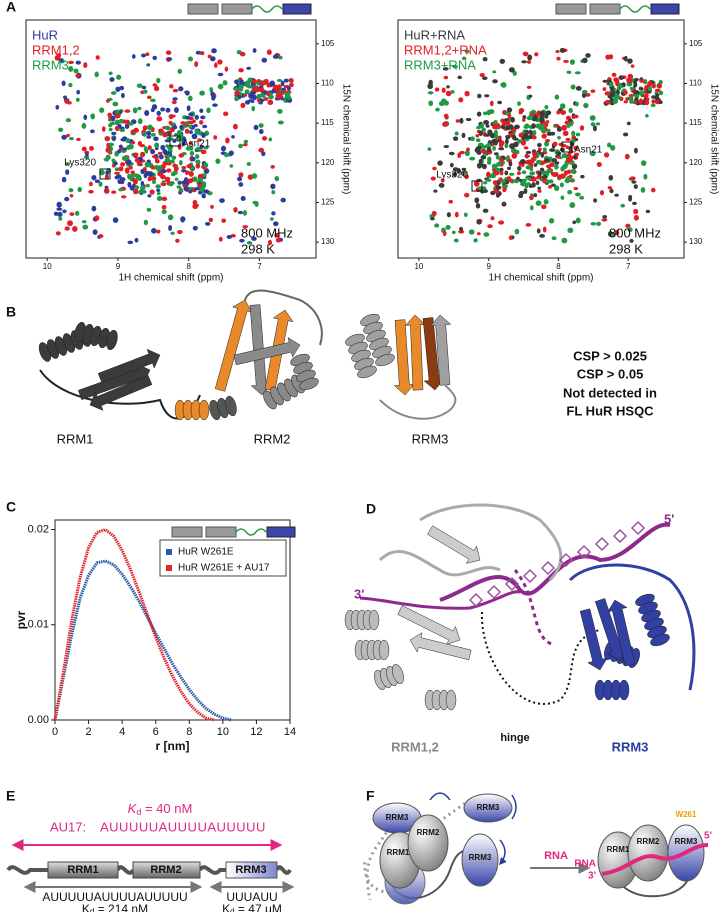 The width and height of the screenshot is (724, 912). Describe the element at coordinates (398, 852) in the screenshot. I see `label: RRM1` at that location.